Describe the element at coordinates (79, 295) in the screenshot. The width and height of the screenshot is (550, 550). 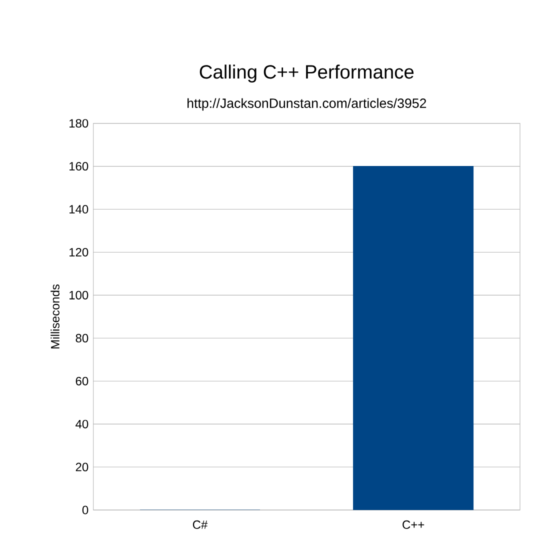
I see `y-tick-label: 100` at that location.